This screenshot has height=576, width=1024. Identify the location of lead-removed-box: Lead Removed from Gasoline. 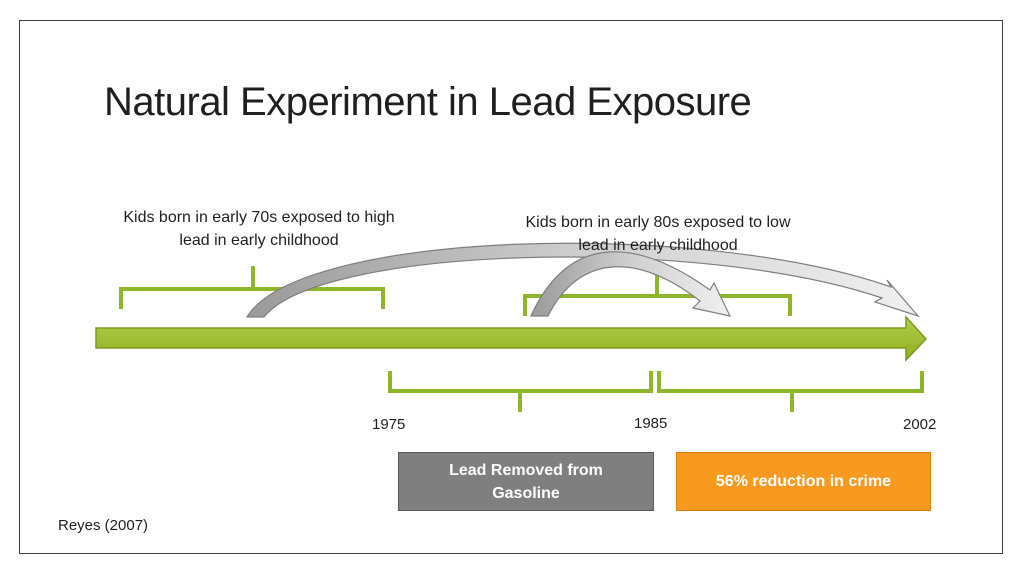
(526, 481).